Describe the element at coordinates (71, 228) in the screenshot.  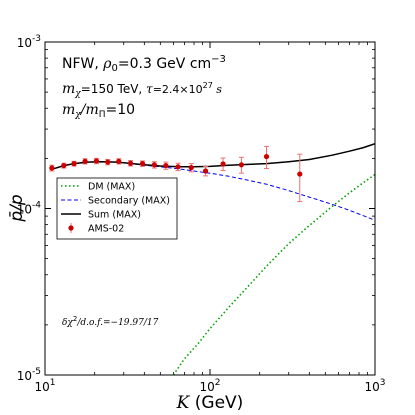
I see `legend-swatch-ams-marker` at that location.